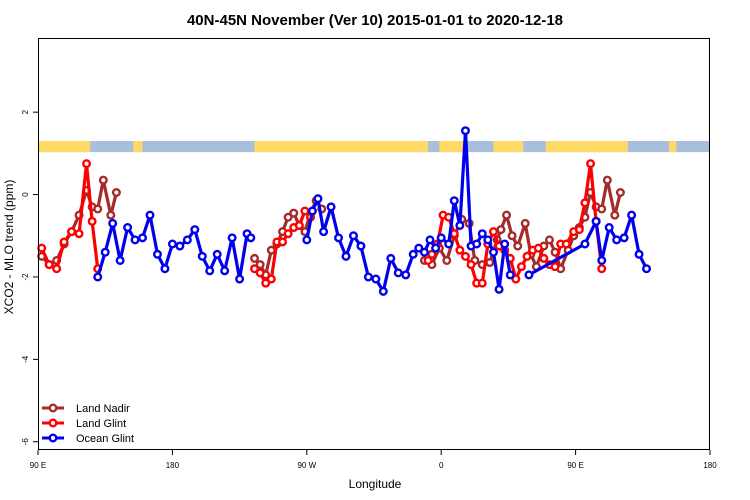 Image resolution: width=750 pixels, height=500 pixels. Describe the element at coordinates (375, 484) in the screenshot. I see `x-axis-label: Longitude` at that location.